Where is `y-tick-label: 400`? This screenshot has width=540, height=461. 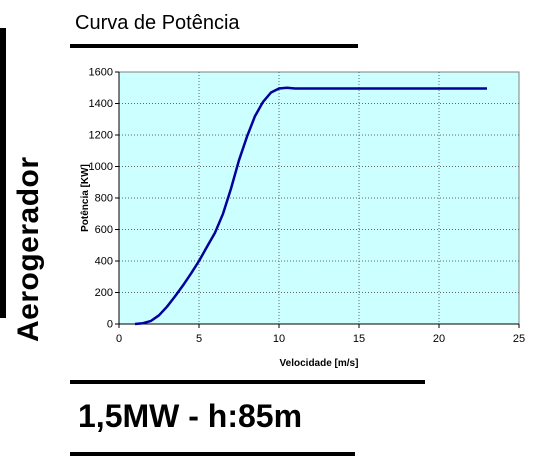
y-tick-label: 400 is located at coordinates (104, 262).